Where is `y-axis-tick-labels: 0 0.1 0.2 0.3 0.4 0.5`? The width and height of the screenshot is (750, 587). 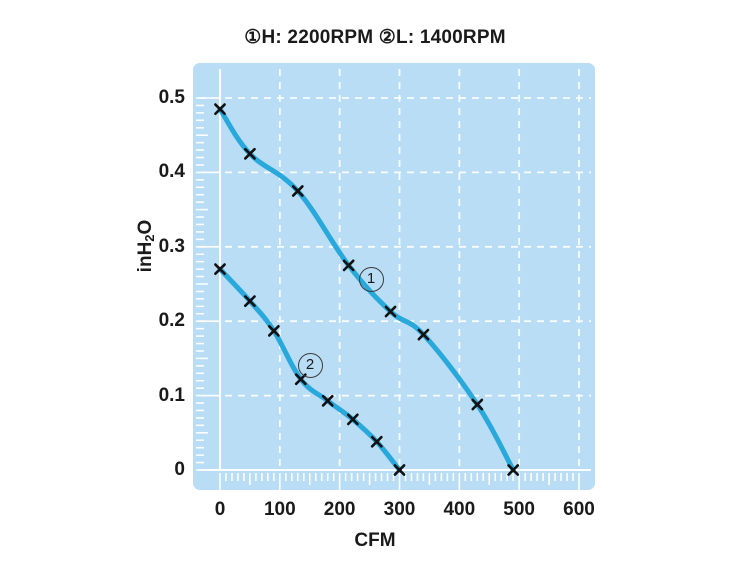
y-axis-tick-labels: 0 0.1 0.2 0.3 0.4 0.5 is located at coordinates (155, 293).